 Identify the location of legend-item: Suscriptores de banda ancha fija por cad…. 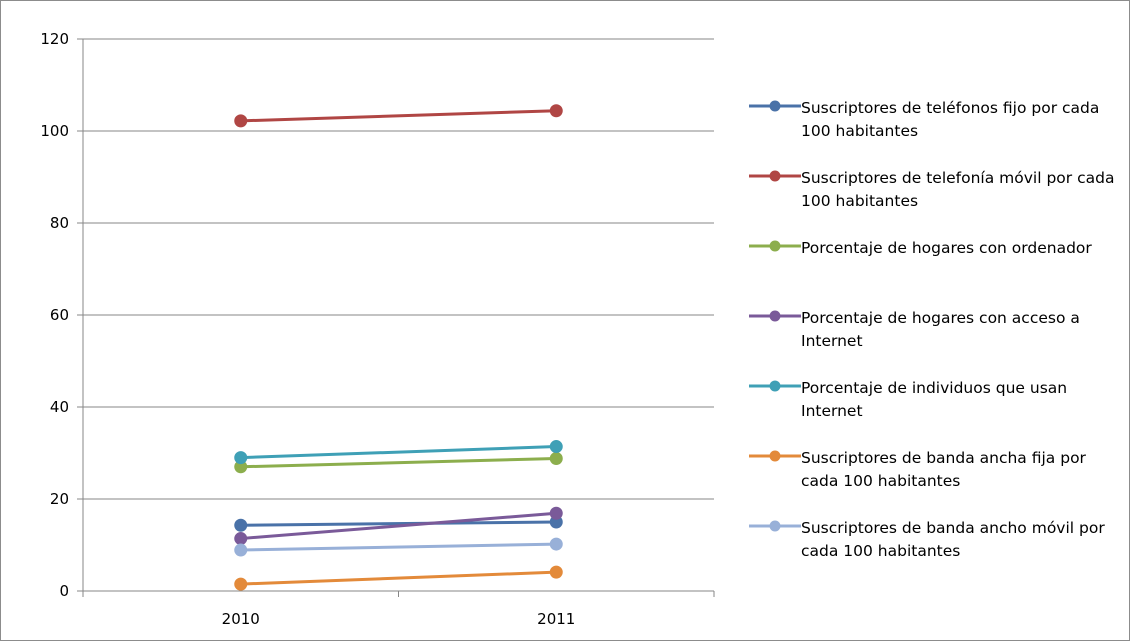
(934, 482).